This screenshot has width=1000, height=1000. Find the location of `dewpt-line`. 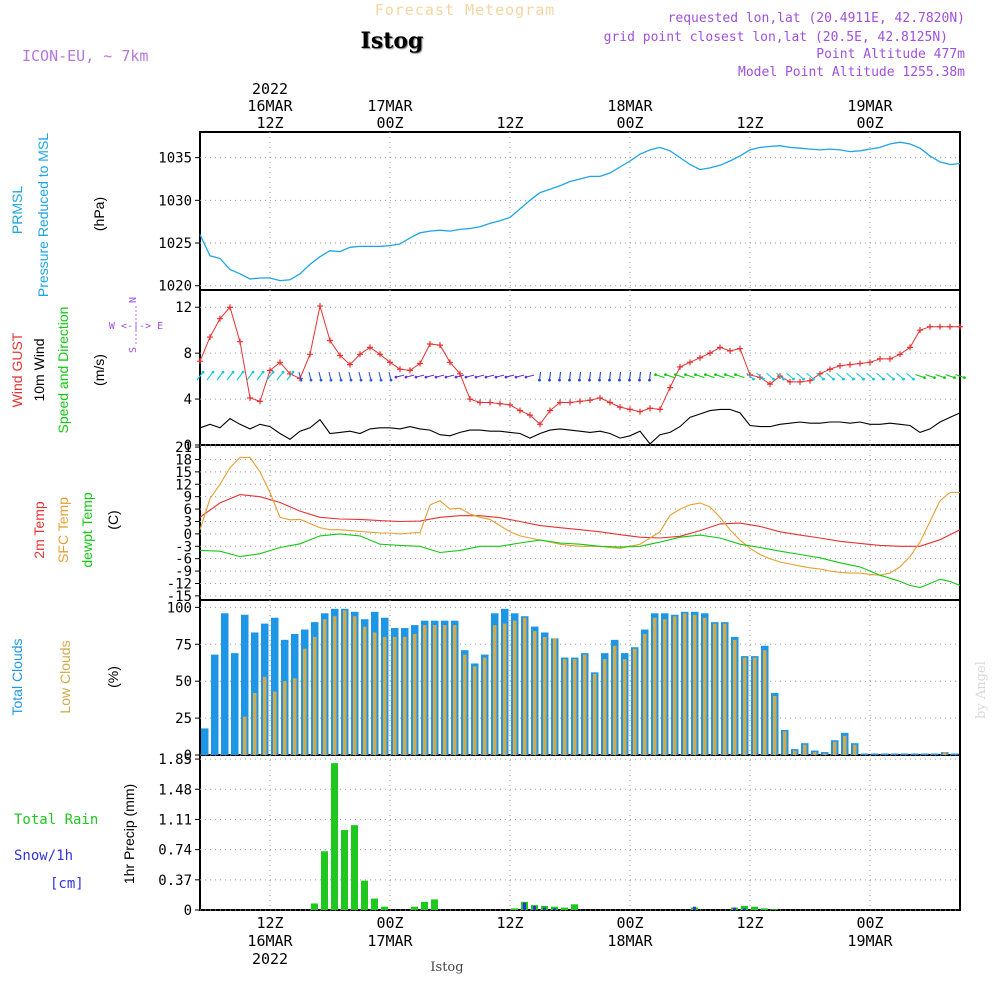

dewpt-line is located at coordinates (580, 561).